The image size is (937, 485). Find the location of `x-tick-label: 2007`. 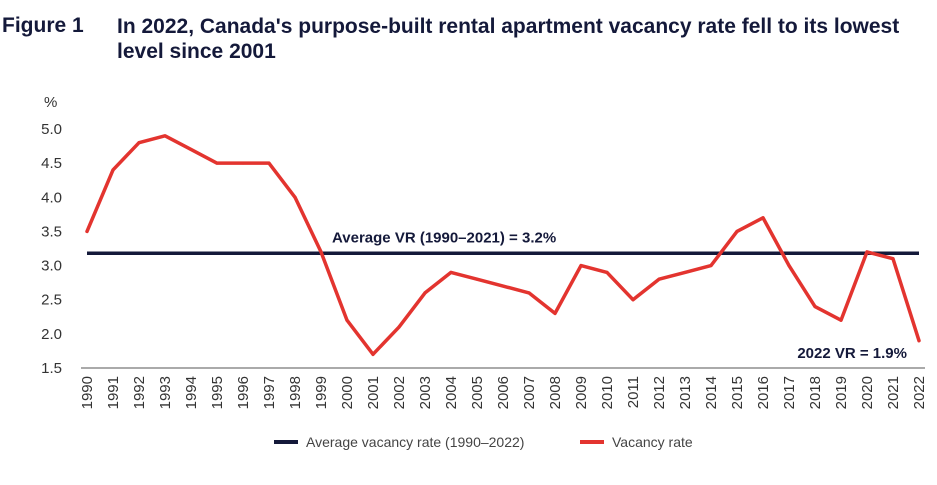

x-tick-label: 2007 is located at coordinates (529, 392).